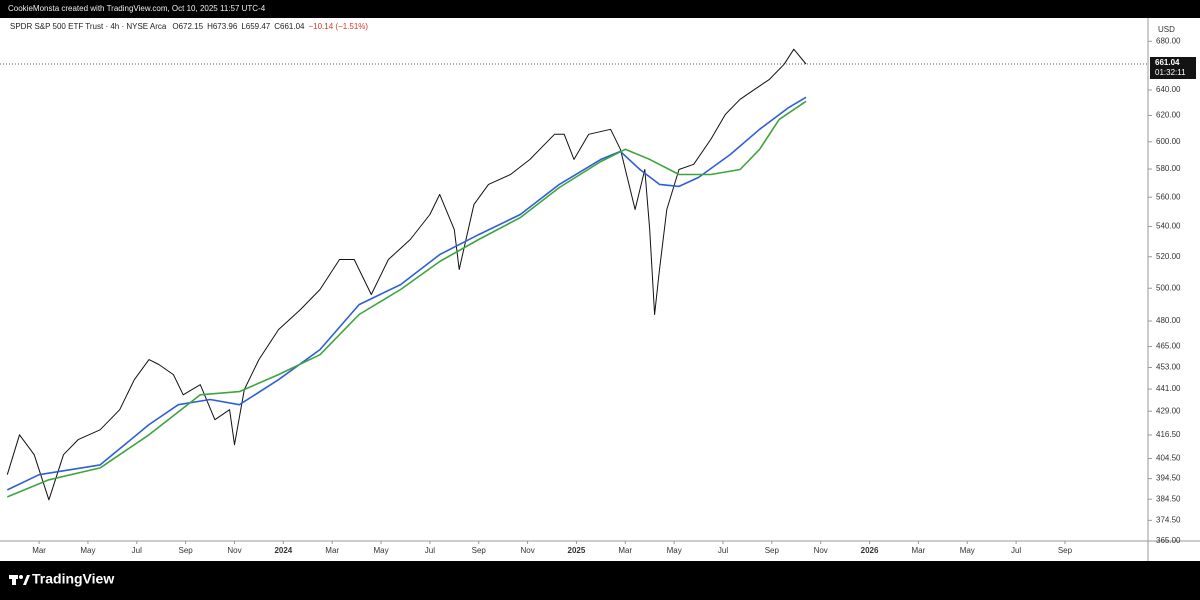  What do you see at coordinates (26, 580) in the screenshot?
I see `logo-slash` at bounding box center [26, 580].